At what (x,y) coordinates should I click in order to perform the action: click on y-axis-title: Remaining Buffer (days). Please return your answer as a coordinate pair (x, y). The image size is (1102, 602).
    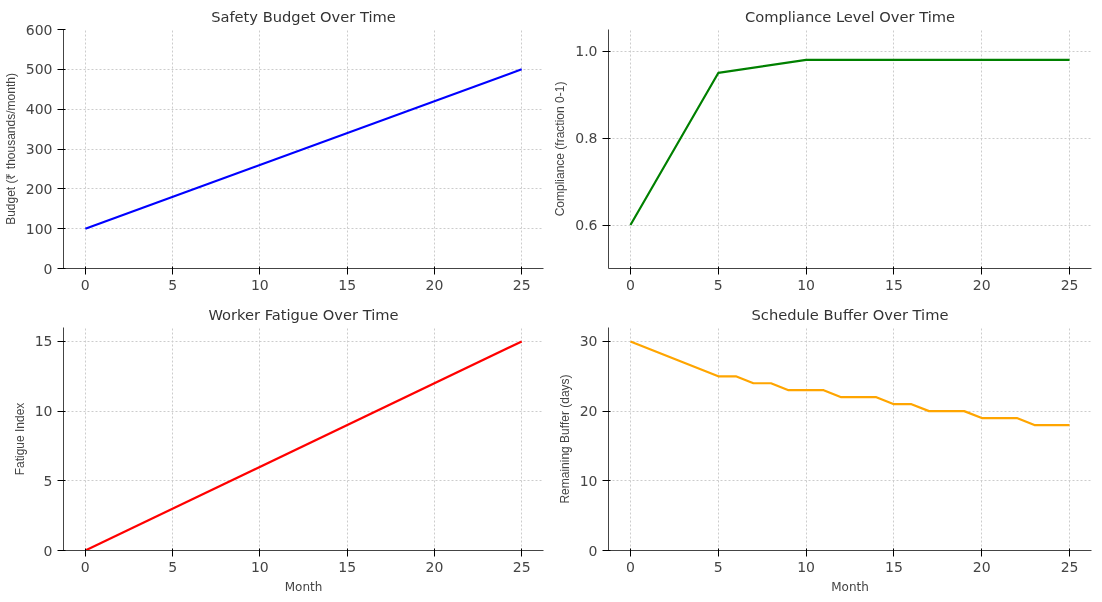
    Looking at the image, I should click on (564, 439).